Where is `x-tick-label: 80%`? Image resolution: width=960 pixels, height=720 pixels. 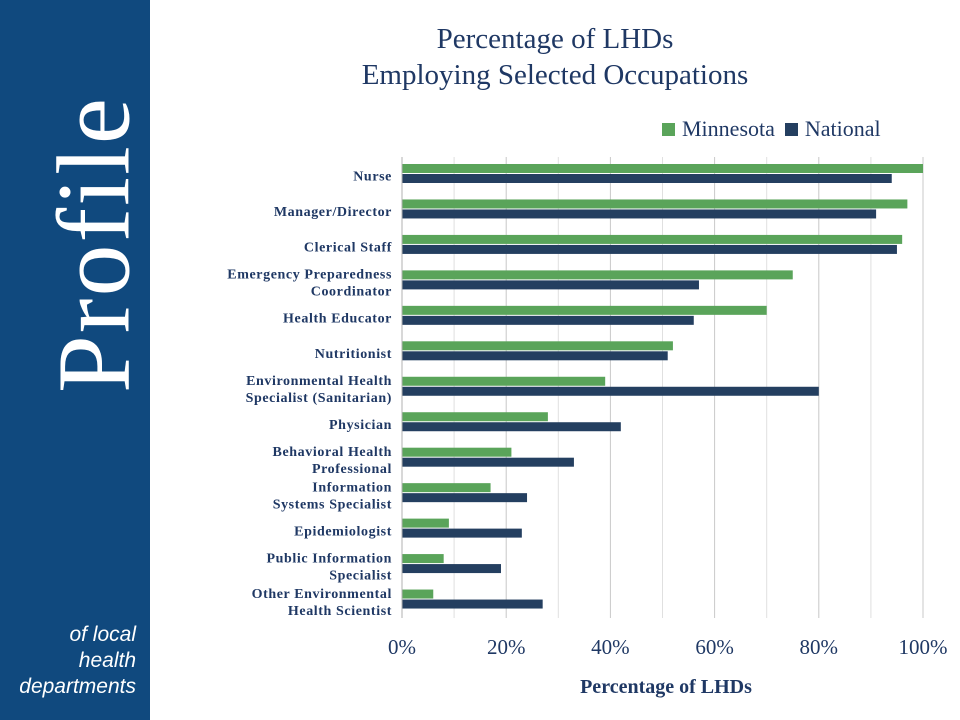 x-tick-label: 80% is located at coordinates (819, 647).